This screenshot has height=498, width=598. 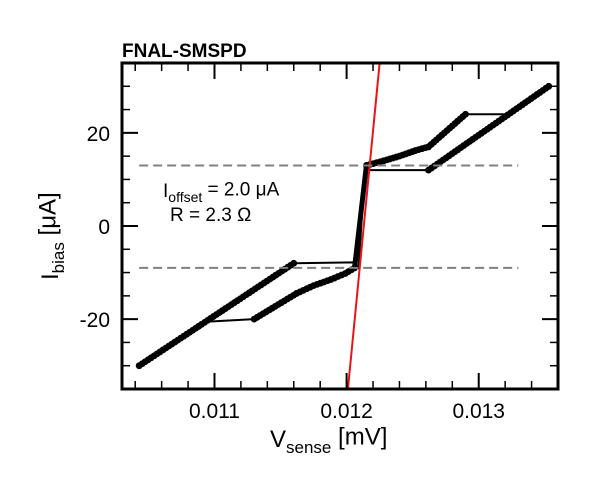 I want to click on series-2-dense-line, so click(x=360, y=217).